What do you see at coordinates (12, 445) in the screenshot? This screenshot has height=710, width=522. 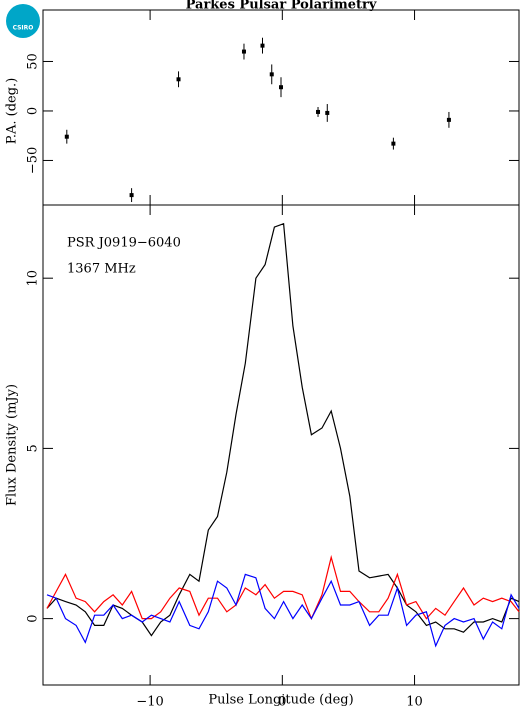 I see `y-axis-label: Flux Density (mJy)` at bounding box center [12, 445].